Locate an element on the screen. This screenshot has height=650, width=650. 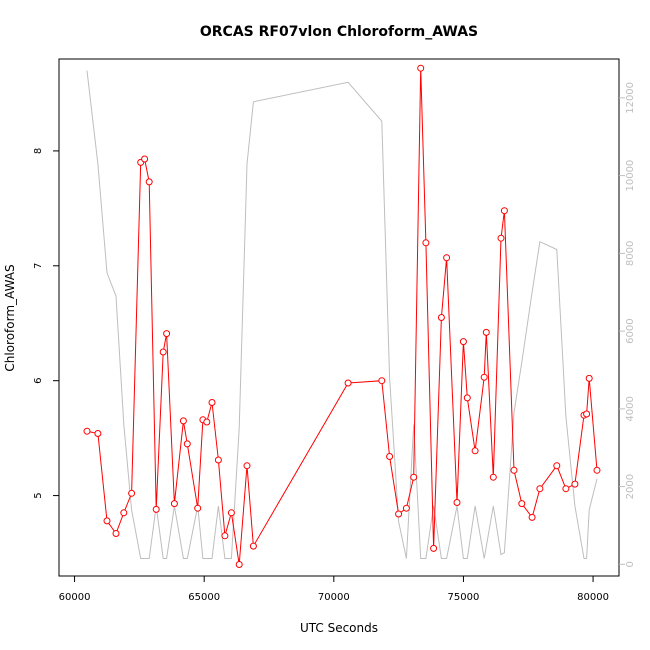
y-axis-right: 0 2000 4000 6000 8000 10000 12000 is located at coordinates (627, 325).